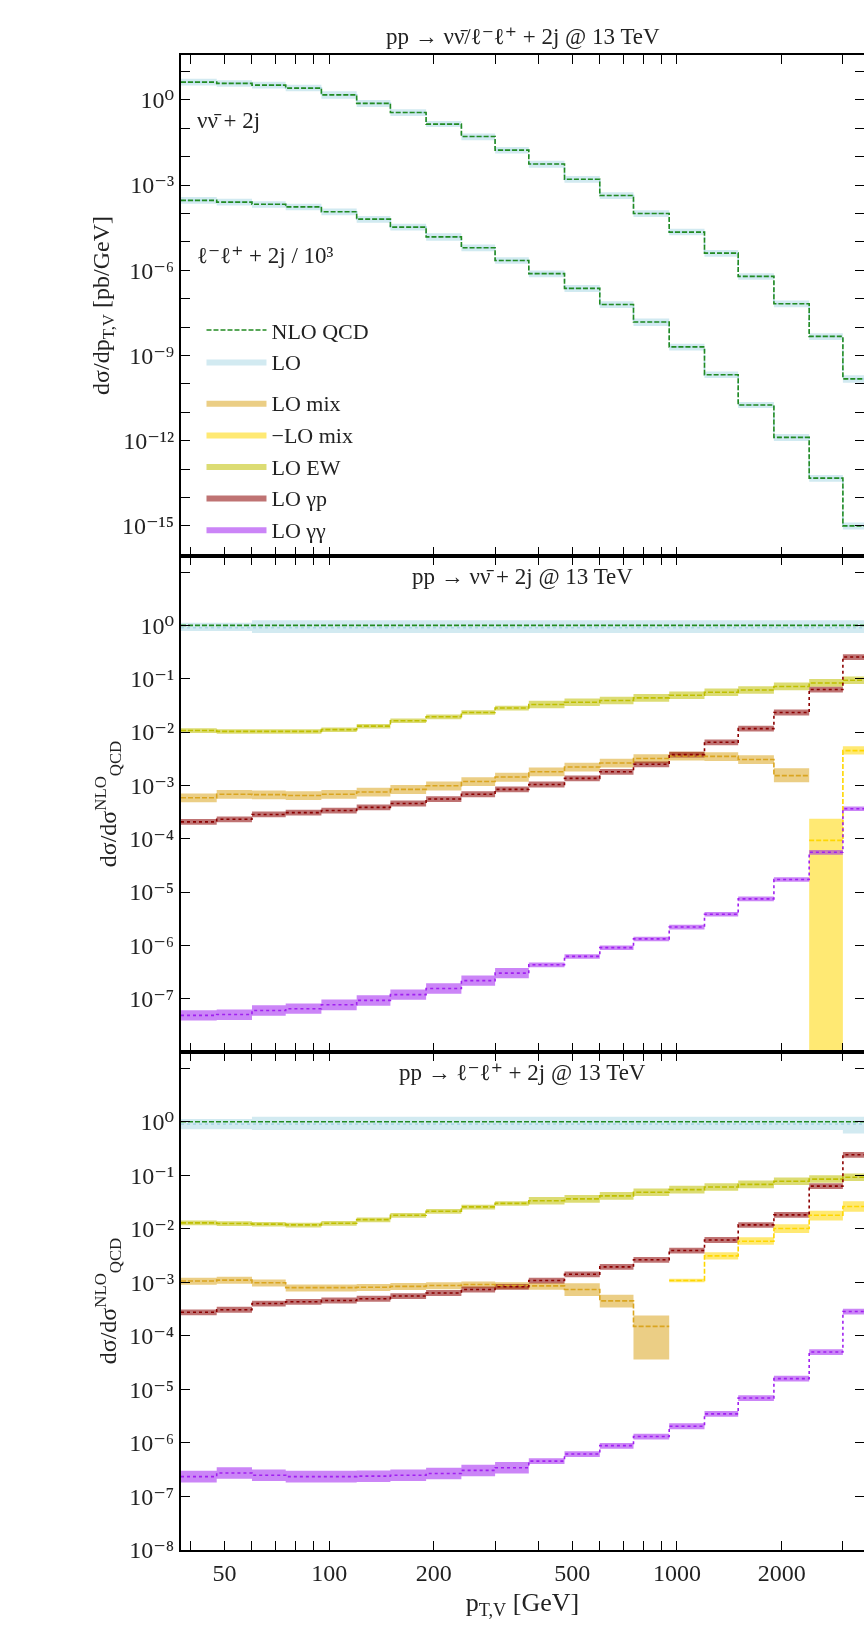  I want to click on x-tick-label: 50, so click(224, 1572).